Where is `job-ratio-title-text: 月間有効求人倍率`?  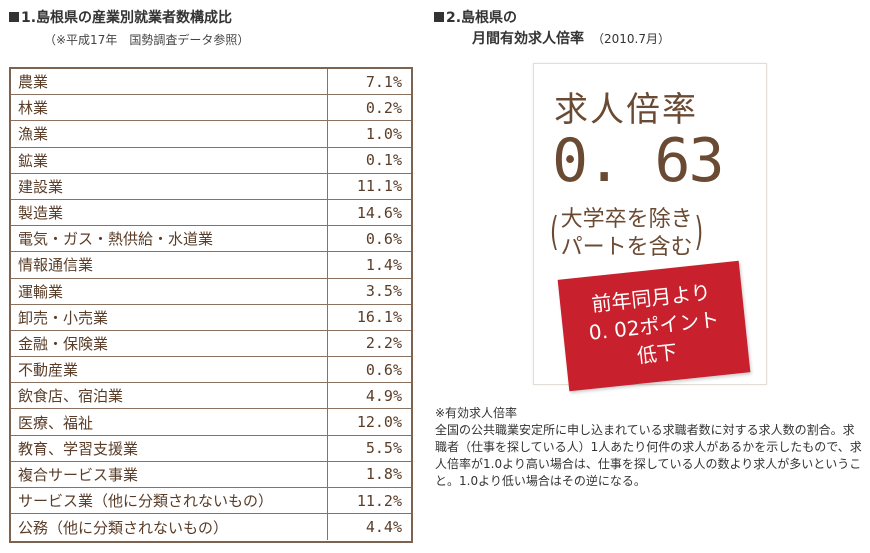 job-ratio-title-text: 月間有効求人倍率 is located at coordinates (528, 39).